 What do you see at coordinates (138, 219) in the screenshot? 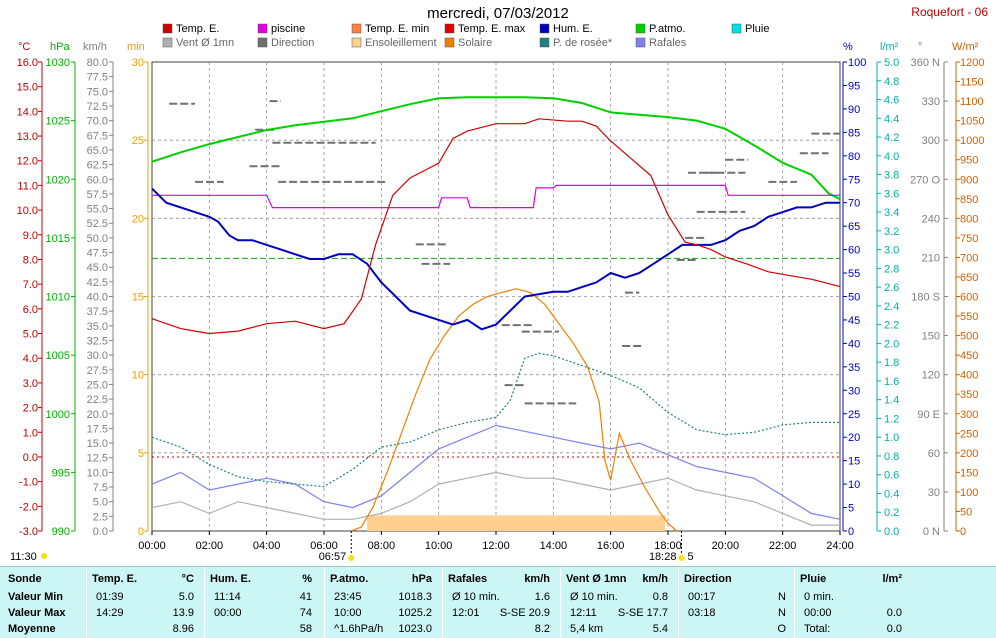
I see `min-tick-label: 20` at bounding box center [138, 219].